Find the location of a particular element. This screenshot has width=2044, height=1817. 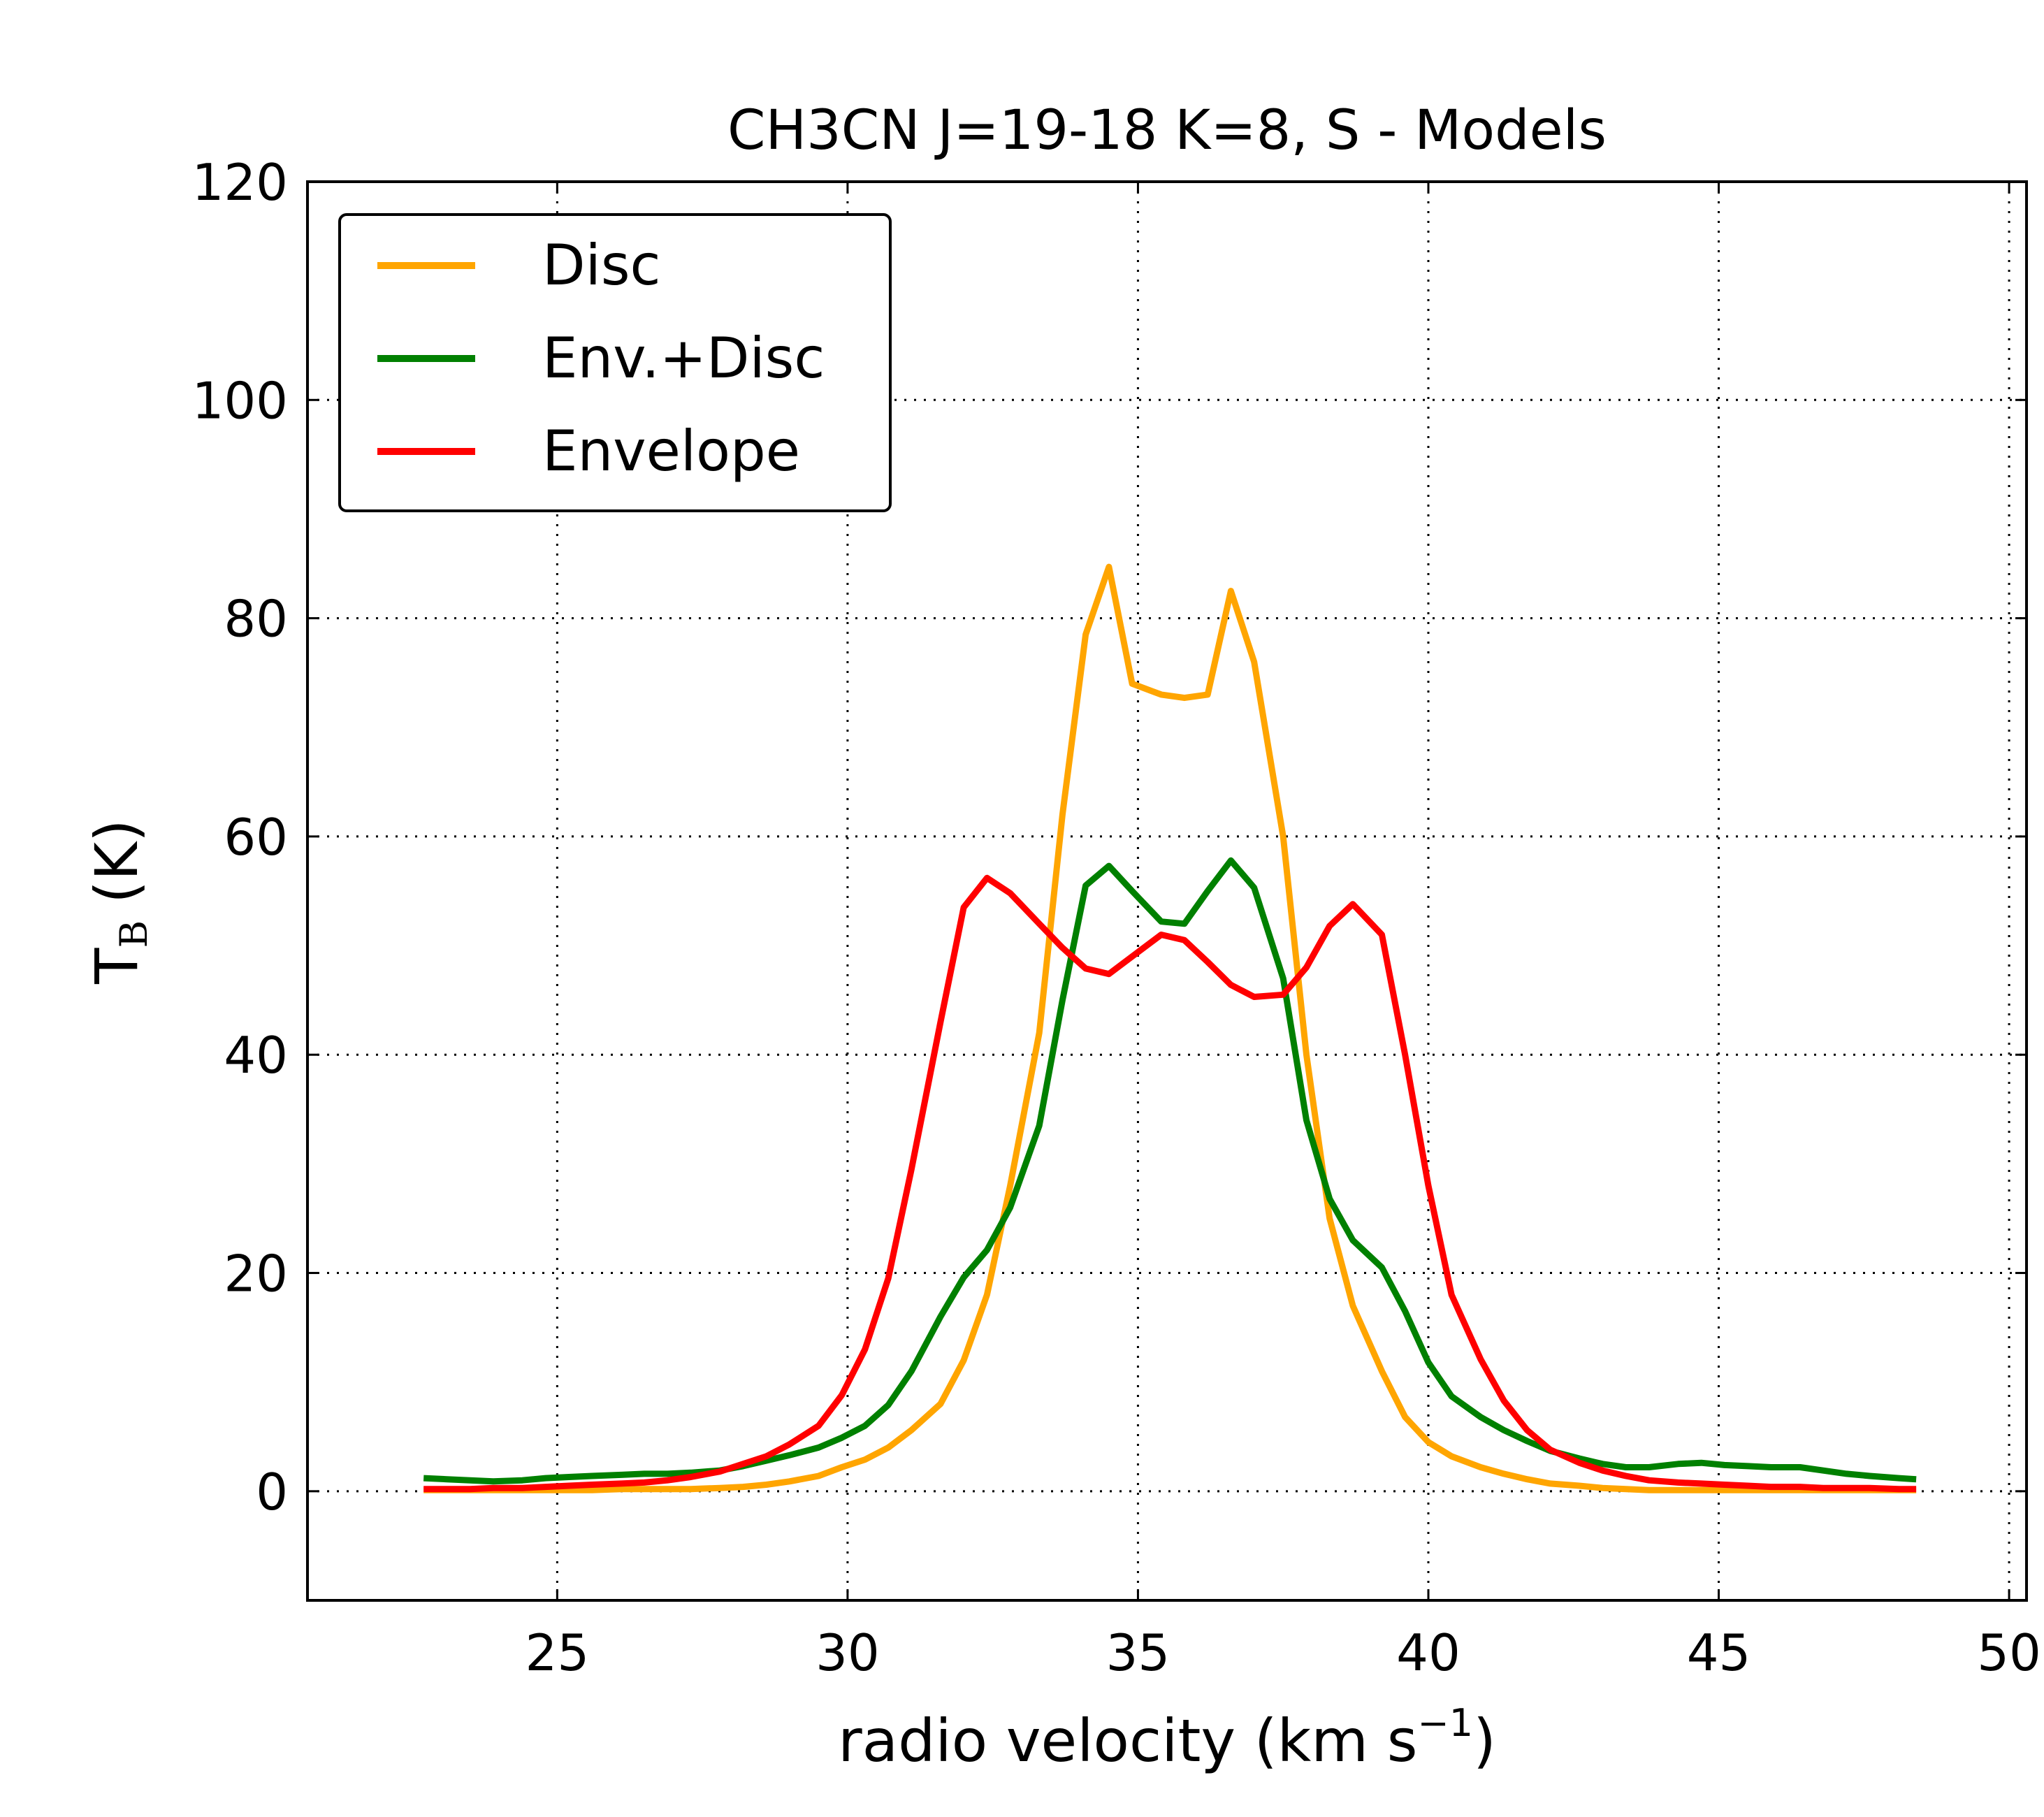

x-axis-label: radio velocity (km s−1) is located at coordinates (1167, 1738).